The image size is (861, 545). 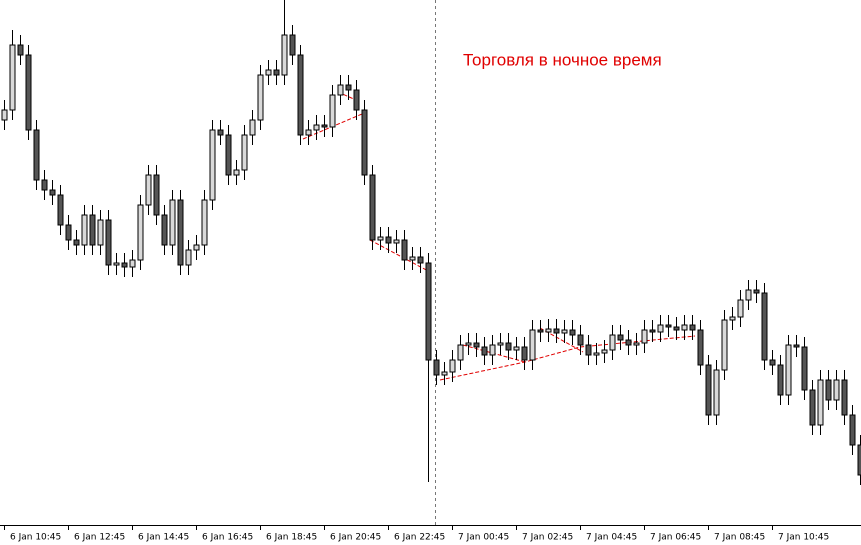 What do you see at coordinates (291, 538) in the screenshot?
I see `x-tick-label: 6 Jan 18:45` at bounding box center [291, 538].